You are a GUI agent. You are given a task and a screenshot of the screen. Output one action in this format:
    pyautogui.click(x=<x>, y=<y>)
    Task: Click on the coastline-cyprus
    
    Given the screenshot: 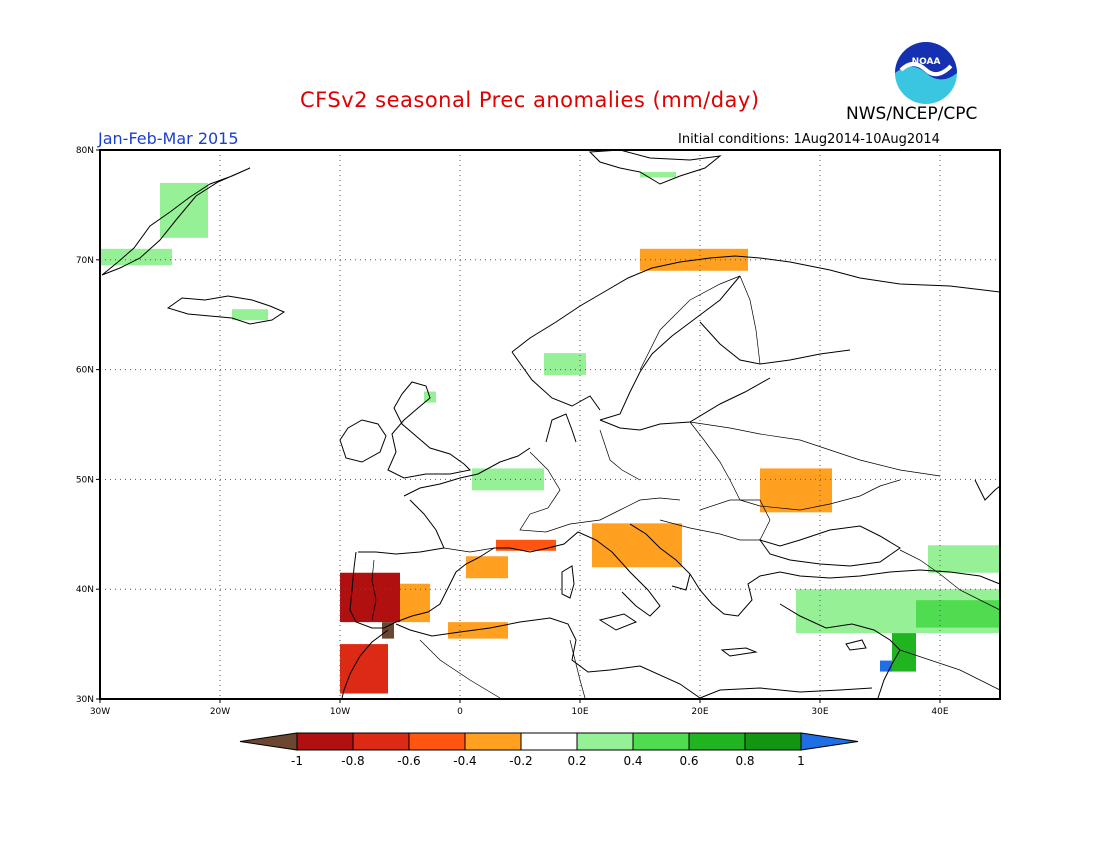 What is the action you would take?
    pyautogui.click(x=856, y=645)
    